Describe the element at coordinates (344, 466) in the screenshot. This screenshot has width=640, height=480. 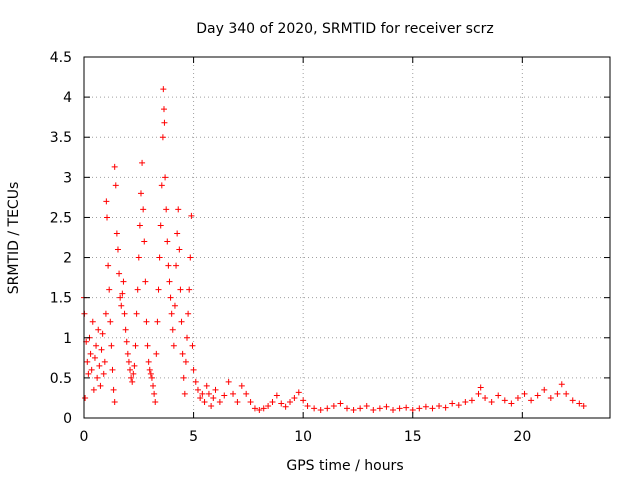
I see `x-axis-label: GPS time / hours` at that location.